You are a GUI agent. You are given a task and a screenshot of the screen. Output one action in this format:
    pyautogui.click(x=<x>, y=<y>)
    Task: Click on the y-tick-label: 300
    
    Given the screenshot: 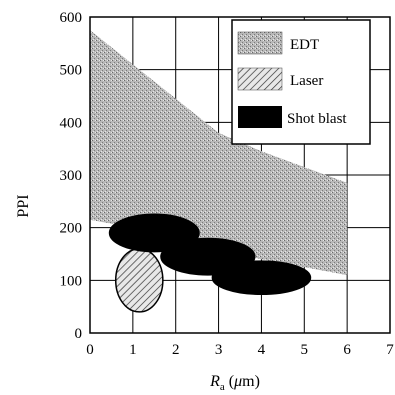 What is the action you would take?
    pyautogui.click(x=71, y=176)
    